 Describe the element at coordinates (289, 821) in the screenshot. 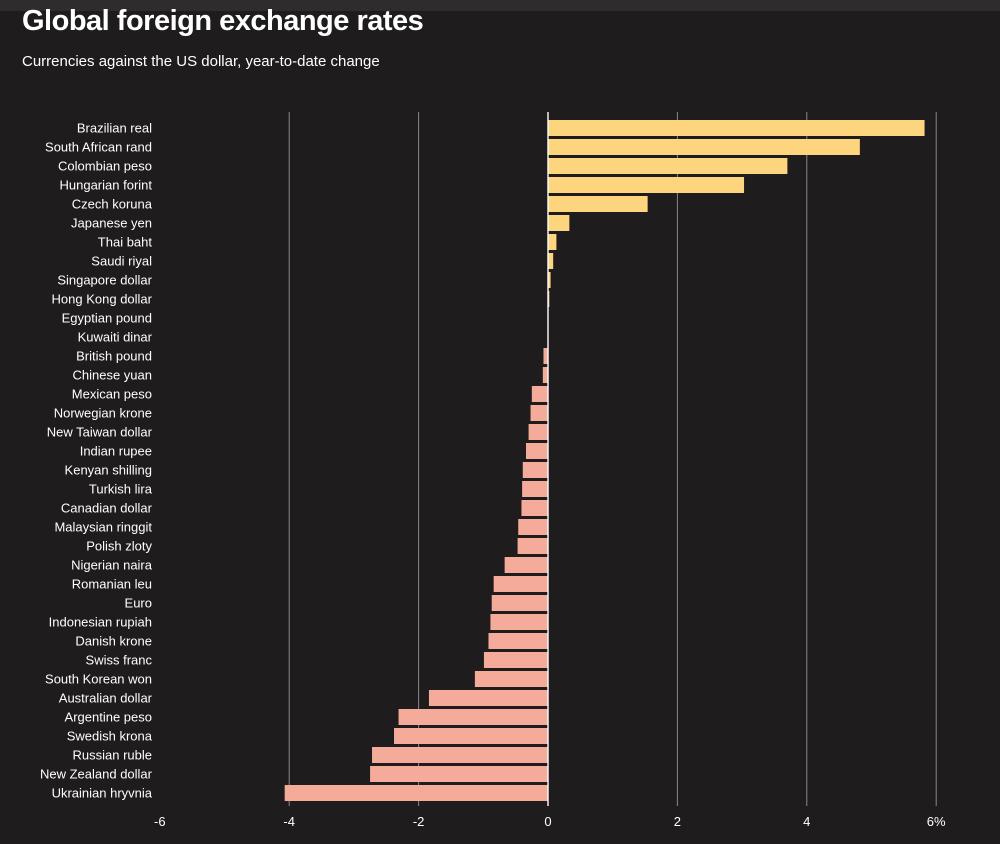

I see `x-tick-label: -4` at that location.